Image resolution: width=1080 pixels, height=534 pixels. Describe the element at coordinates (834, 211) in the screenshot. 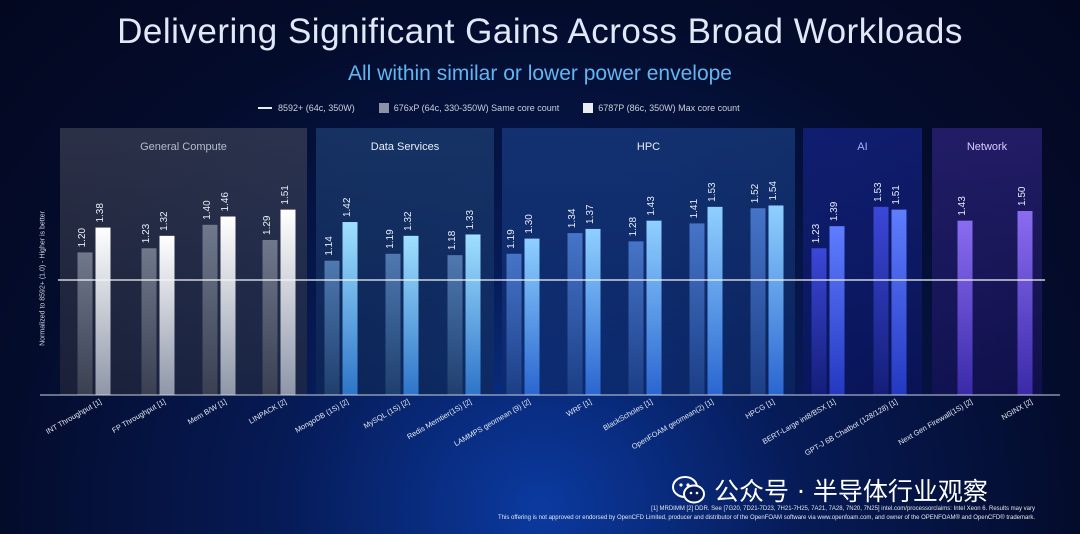

I see `data-label: 1.39` at that location.